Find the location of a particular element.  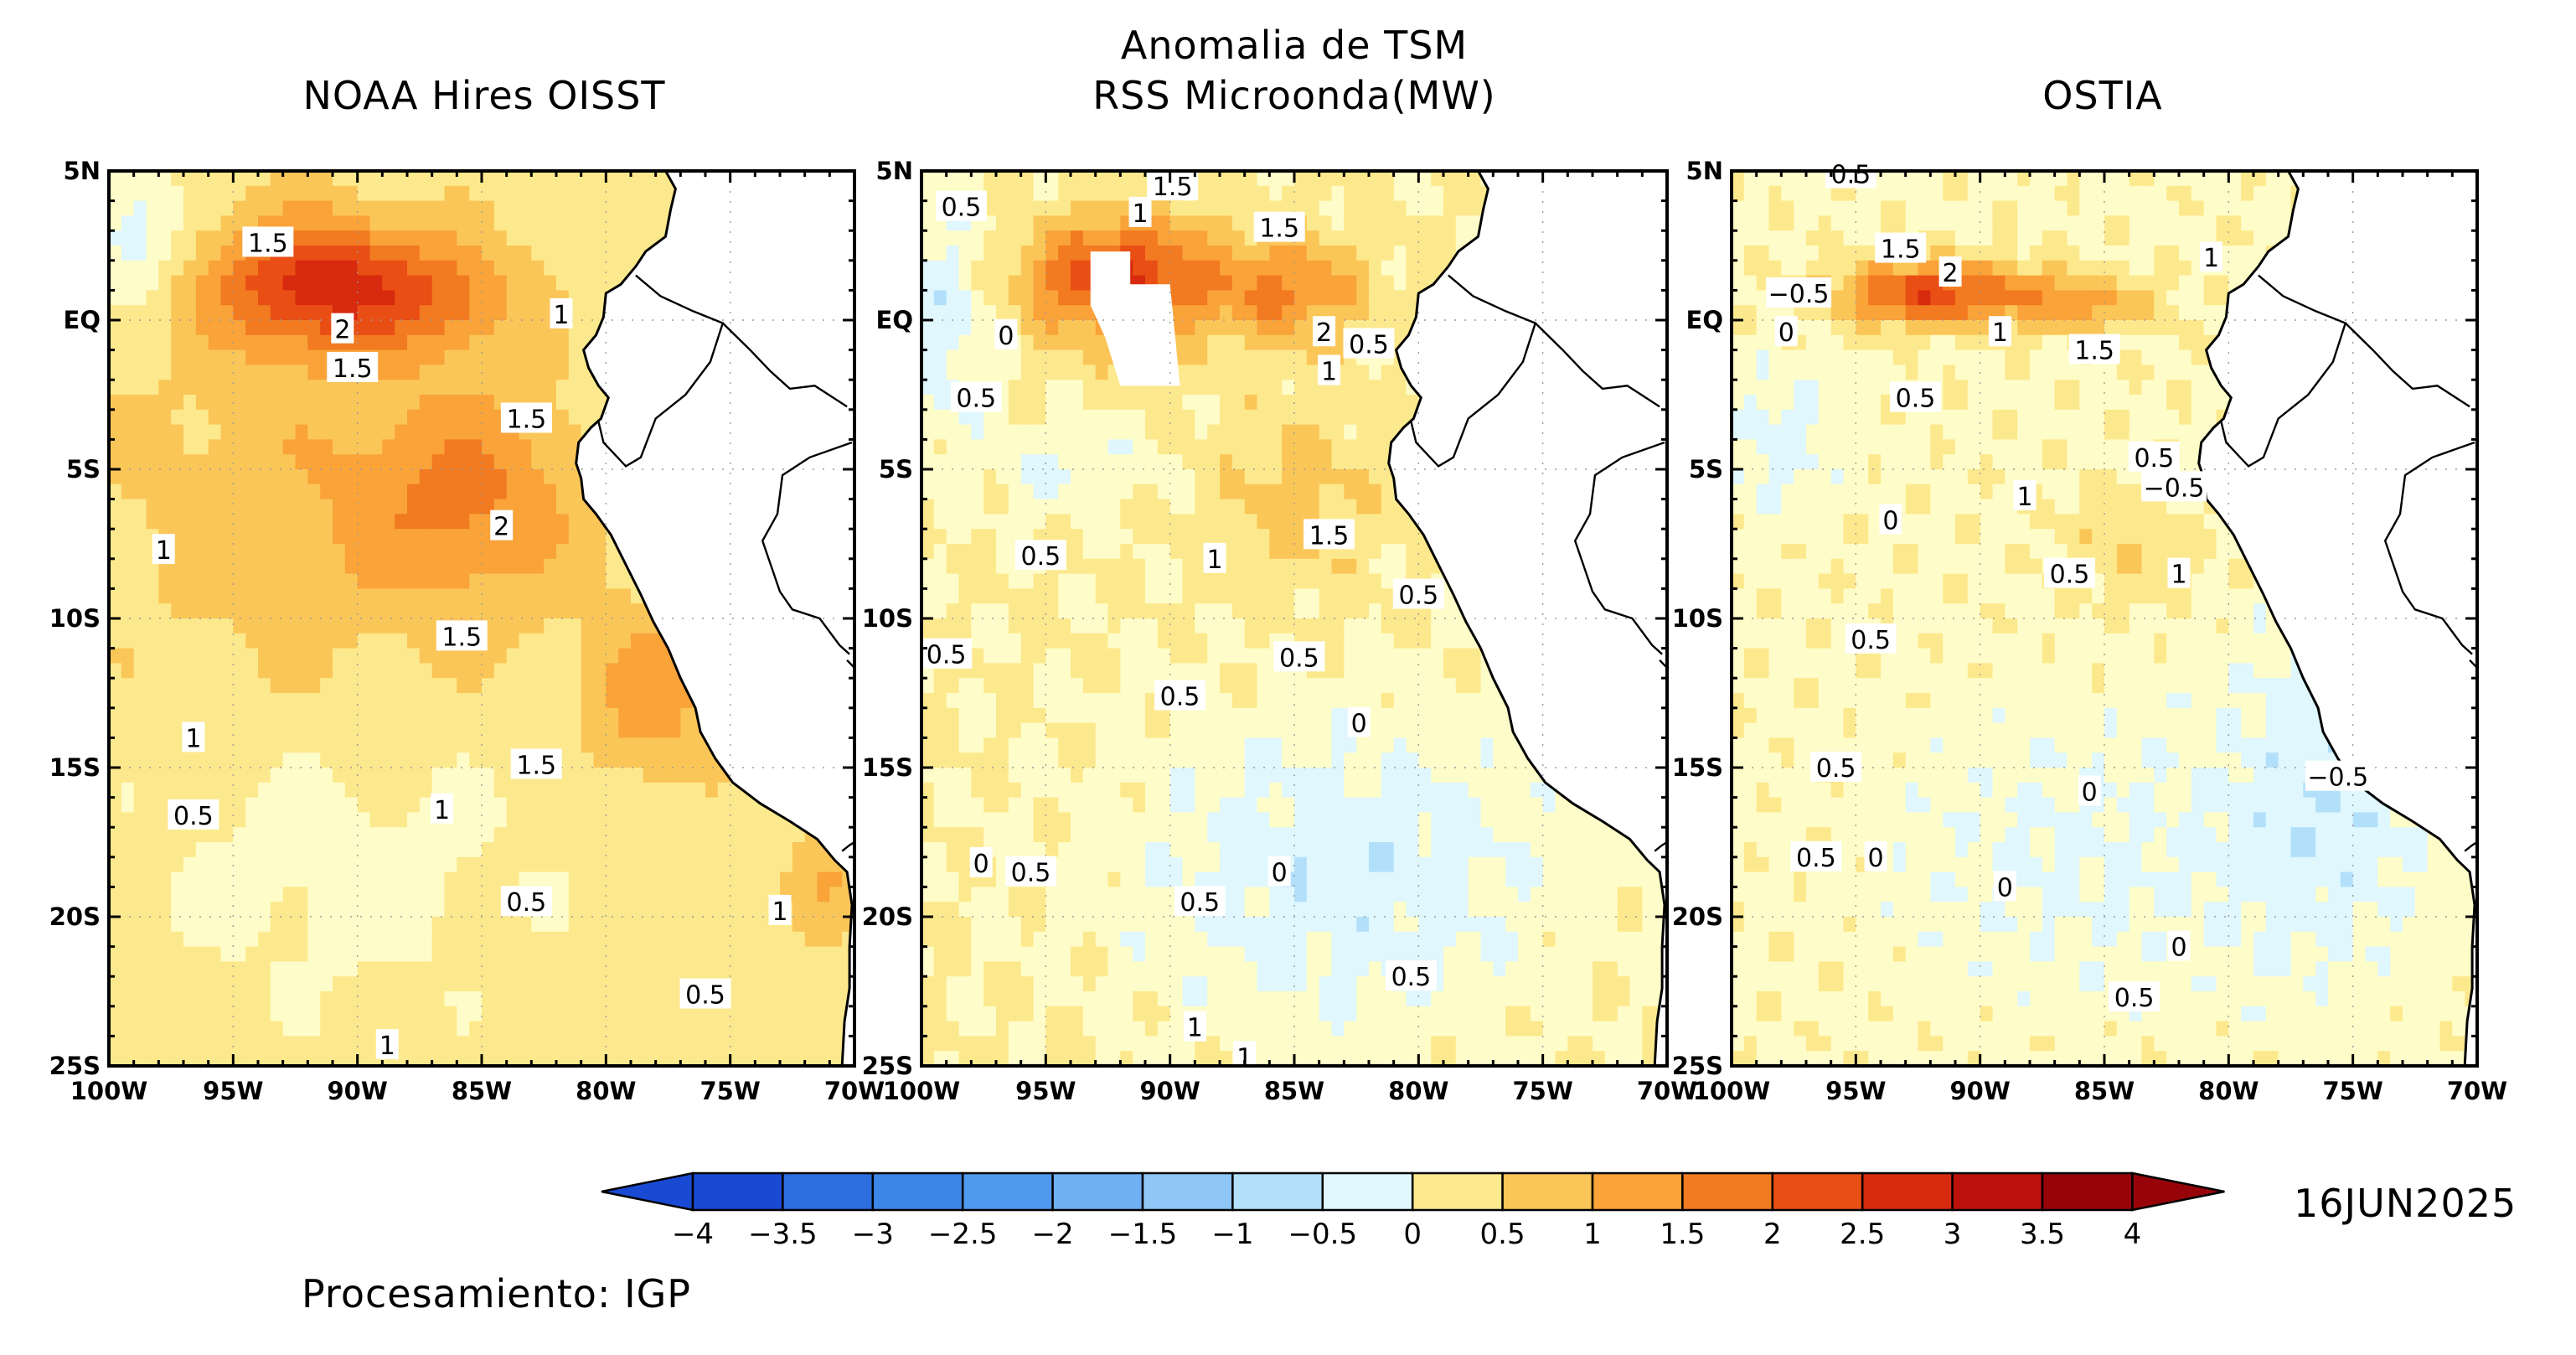

colorbar-tick-label: −2 is located at coordinates (1053, 1234).